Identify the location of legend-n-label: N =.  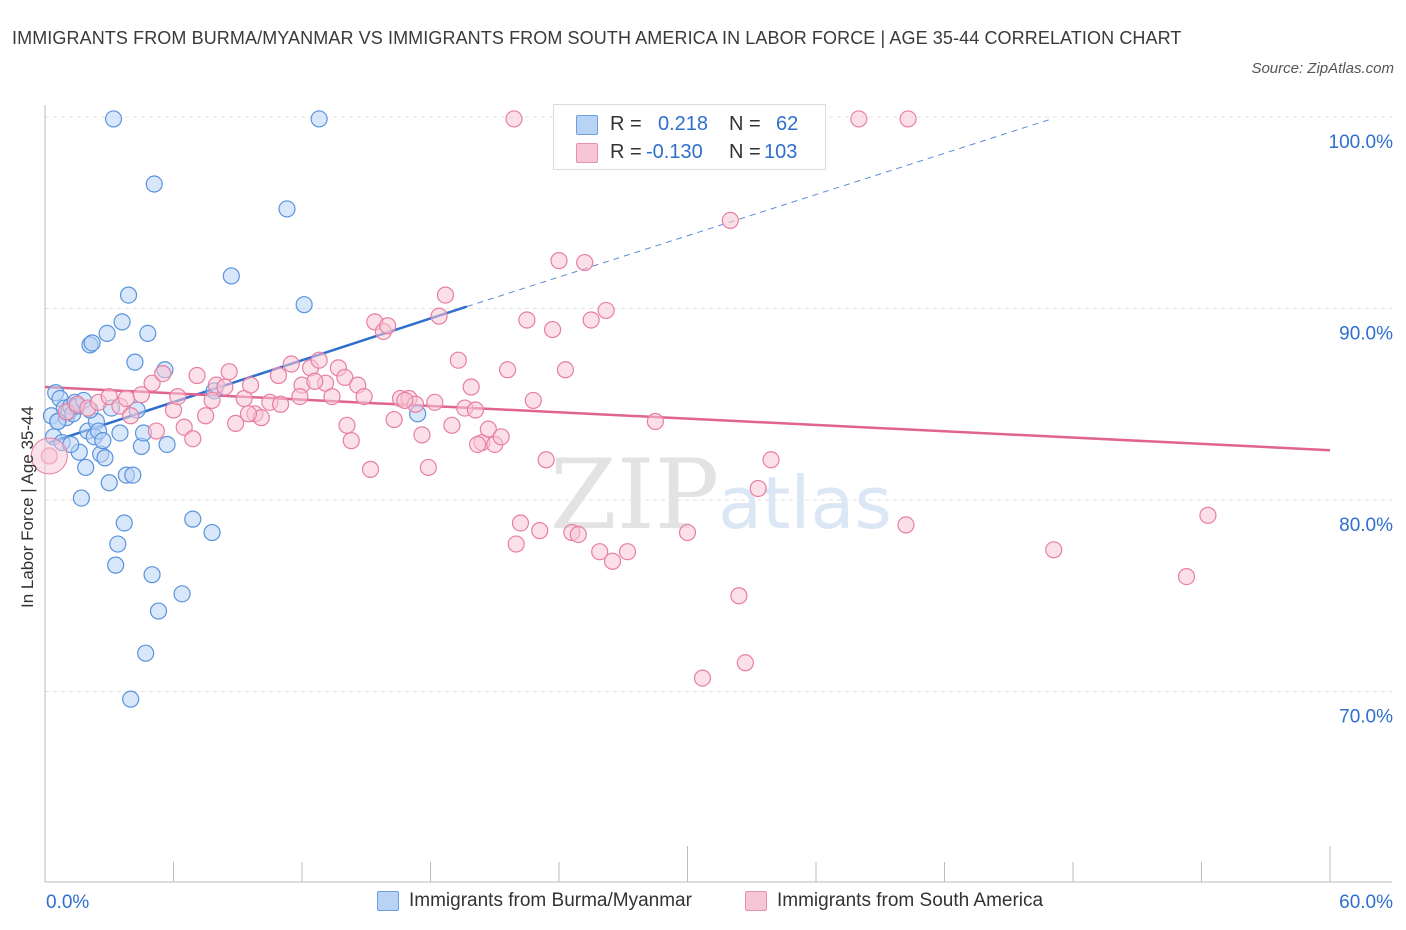
(745, 124).